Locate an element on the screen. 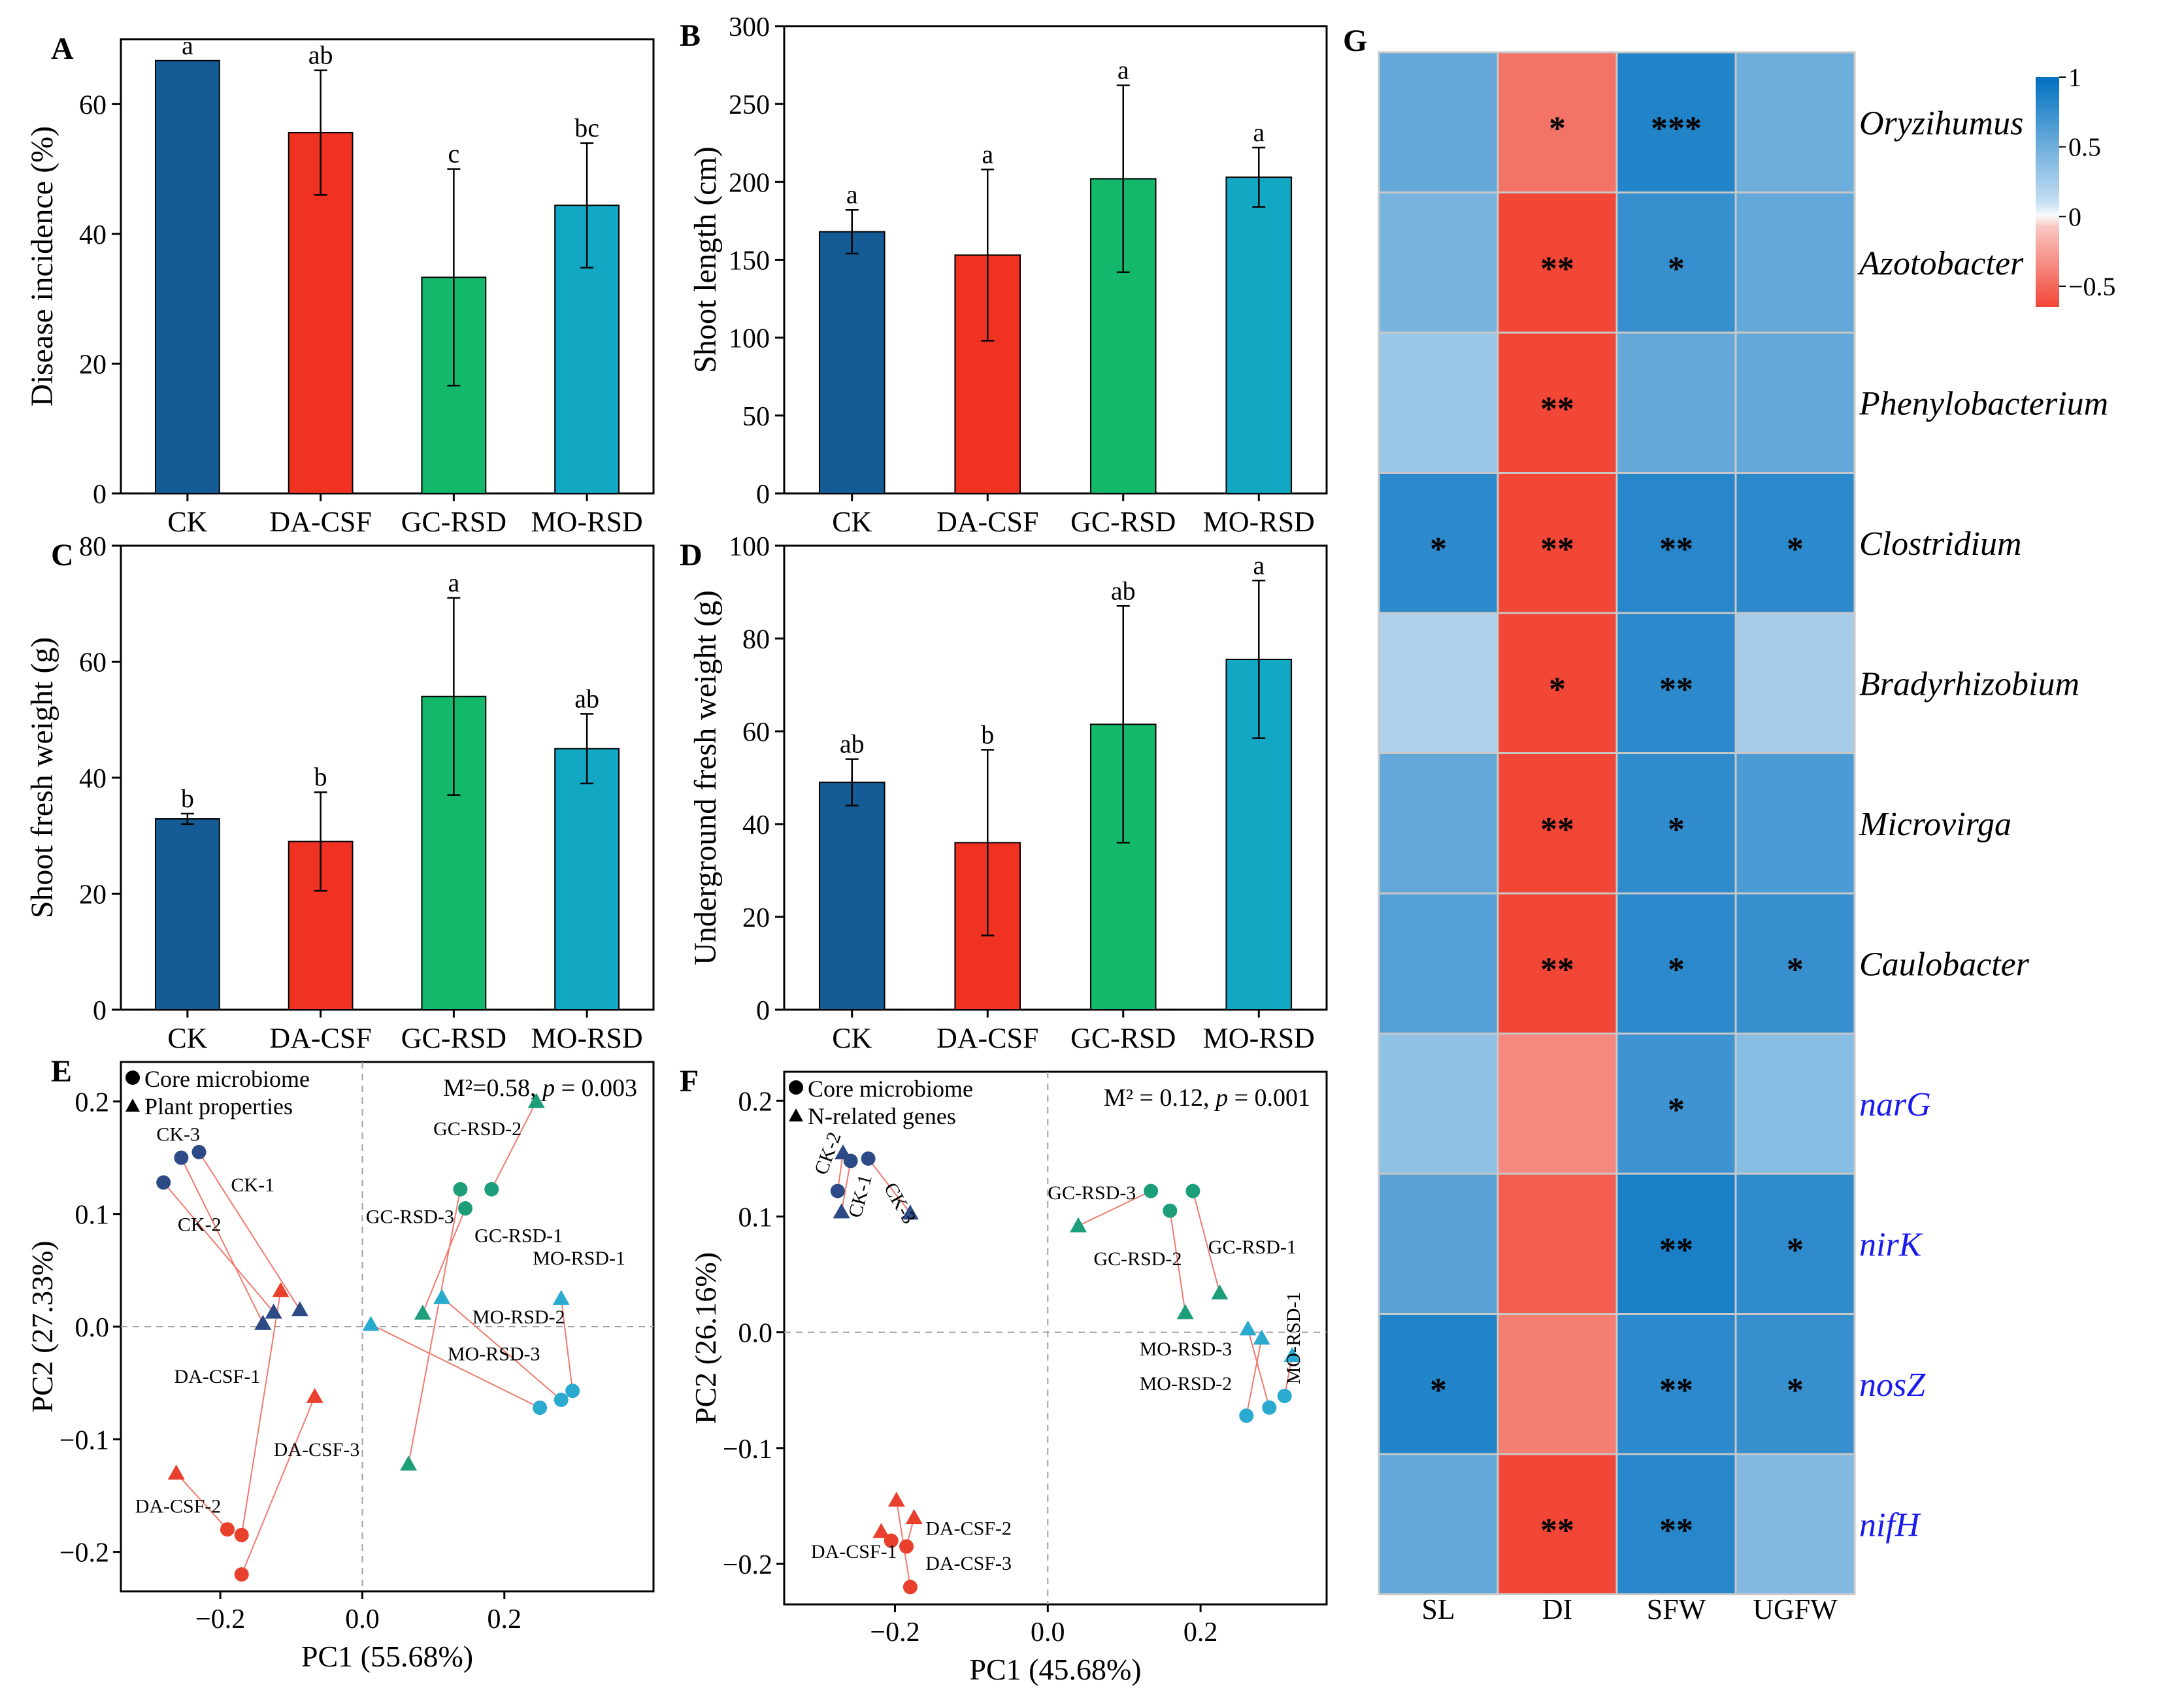 The height and width of the screenshot is (1707, 2184). genus-row-label: Caulobacter is located at coordinates (1944, 964).